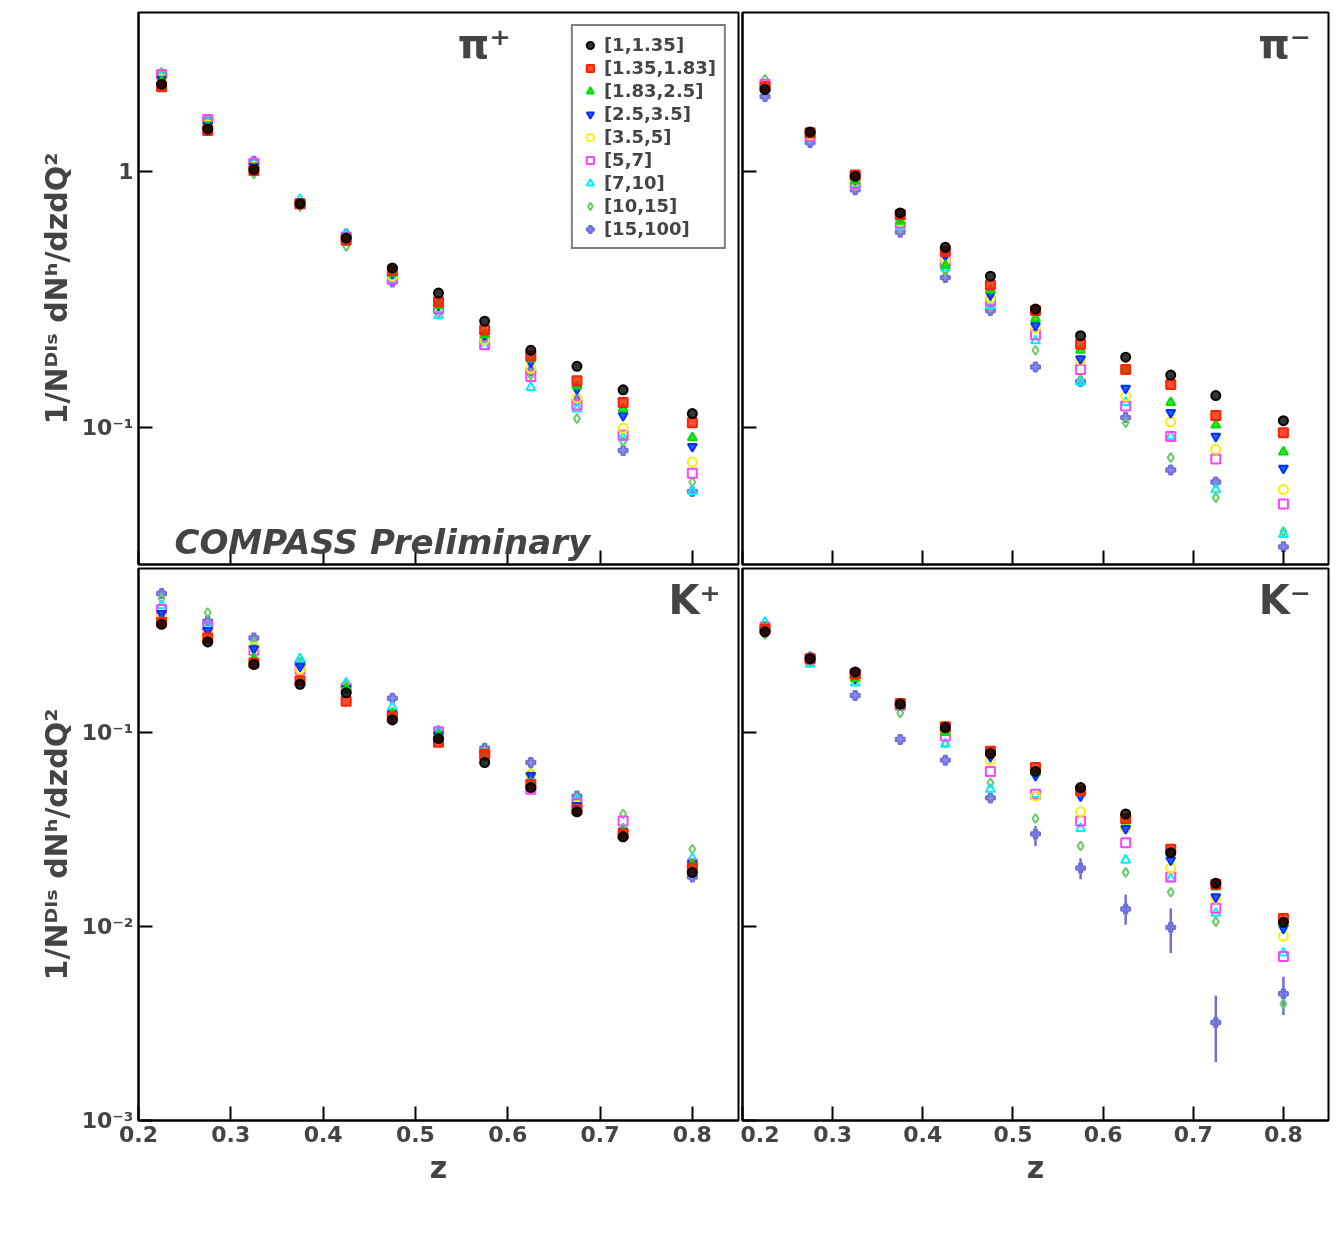 Image resolution: width=1344 pixels, height=1234 pixels. I want to click on annotation: COMPASS Preliminary, so click(383, 541).